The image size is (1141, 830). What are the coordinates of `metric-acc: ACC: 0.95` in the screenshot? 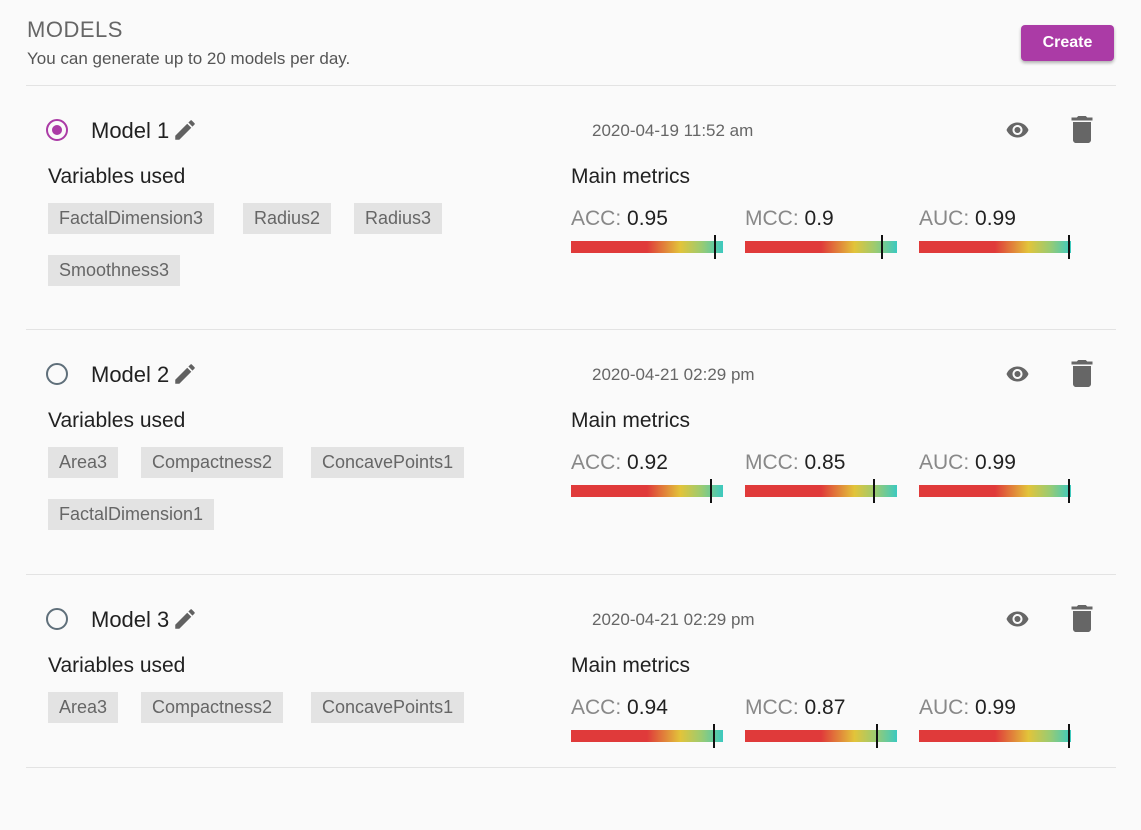 It's located at (648, 233).